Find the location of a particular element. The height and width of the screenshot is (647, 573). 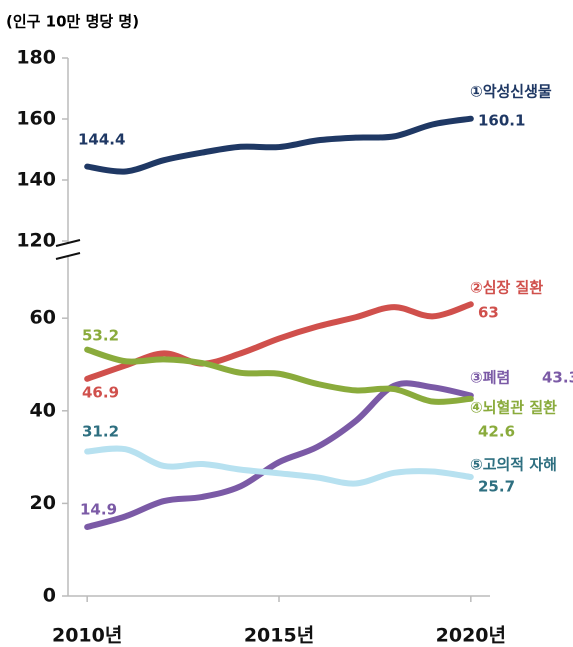

y-tick-label: 160 is located at coordinates (36, 119).